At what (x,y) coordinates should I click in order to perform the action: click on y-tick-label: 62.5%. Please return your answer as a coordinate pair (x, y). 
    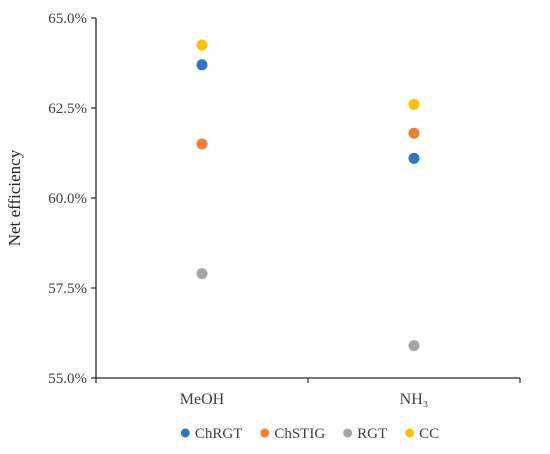
    Looking at the image, I should click on (67, 109).